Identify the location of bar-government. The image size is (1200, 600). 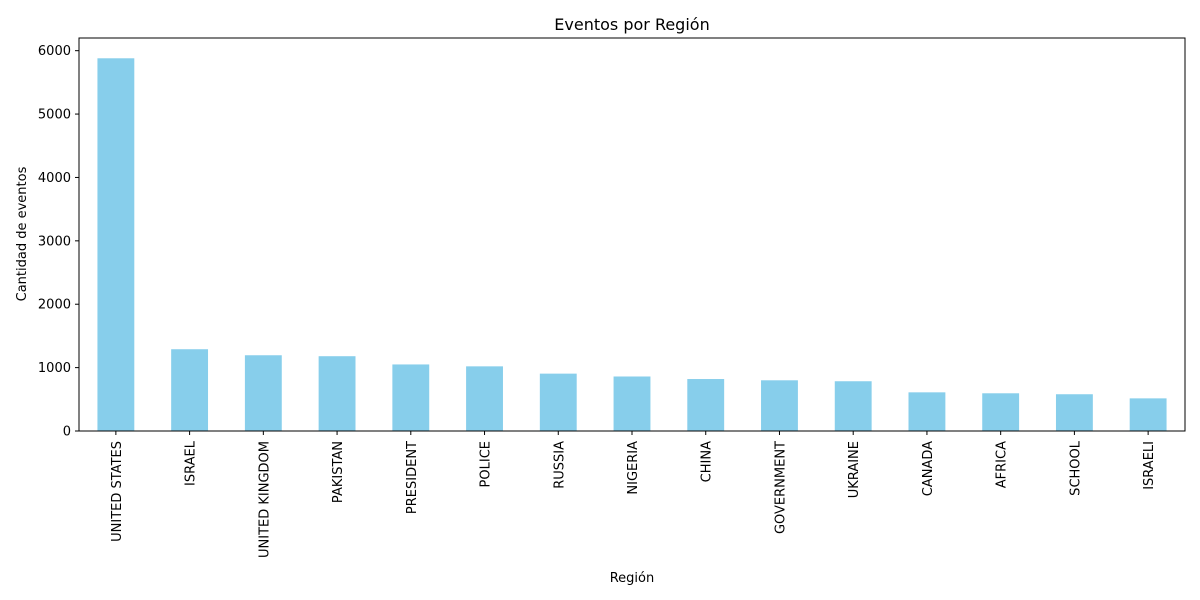
(779, 405).